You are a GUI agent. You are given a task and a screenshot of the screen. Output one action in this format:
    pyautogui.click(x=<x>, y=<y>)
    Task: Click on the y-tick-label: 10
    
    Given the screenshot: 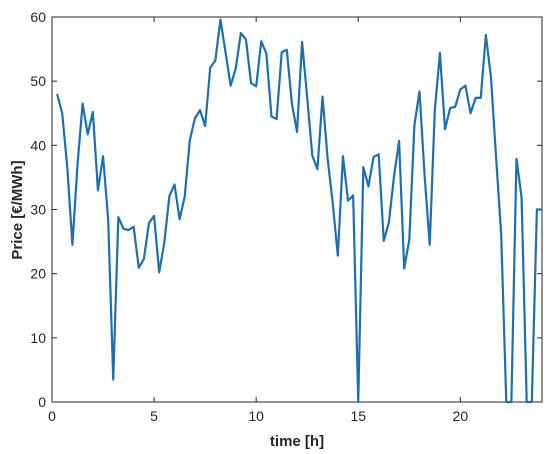 What is the action you would take?
    pyautogui.click(x=38, y=338)
    